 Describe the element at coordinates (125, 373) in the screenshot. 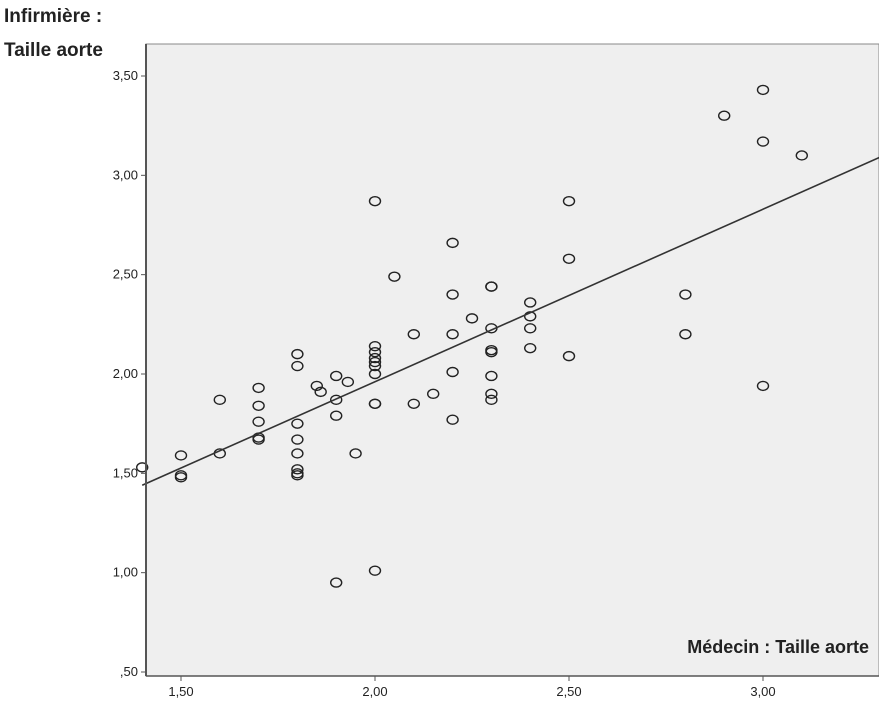

I see `y-tick-label: 2,00` at that location.